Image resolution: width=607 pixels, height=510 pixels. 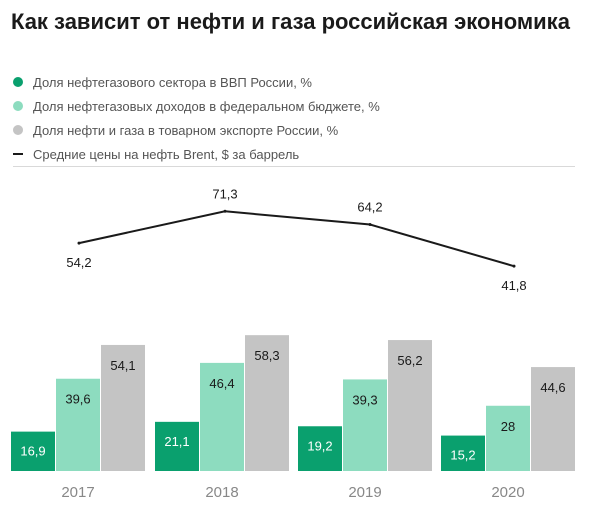 What do you see at coordinates (176, 441) in the screenshot?
I see `bar-value-label: 21,1` at bounding box center [176, 441].